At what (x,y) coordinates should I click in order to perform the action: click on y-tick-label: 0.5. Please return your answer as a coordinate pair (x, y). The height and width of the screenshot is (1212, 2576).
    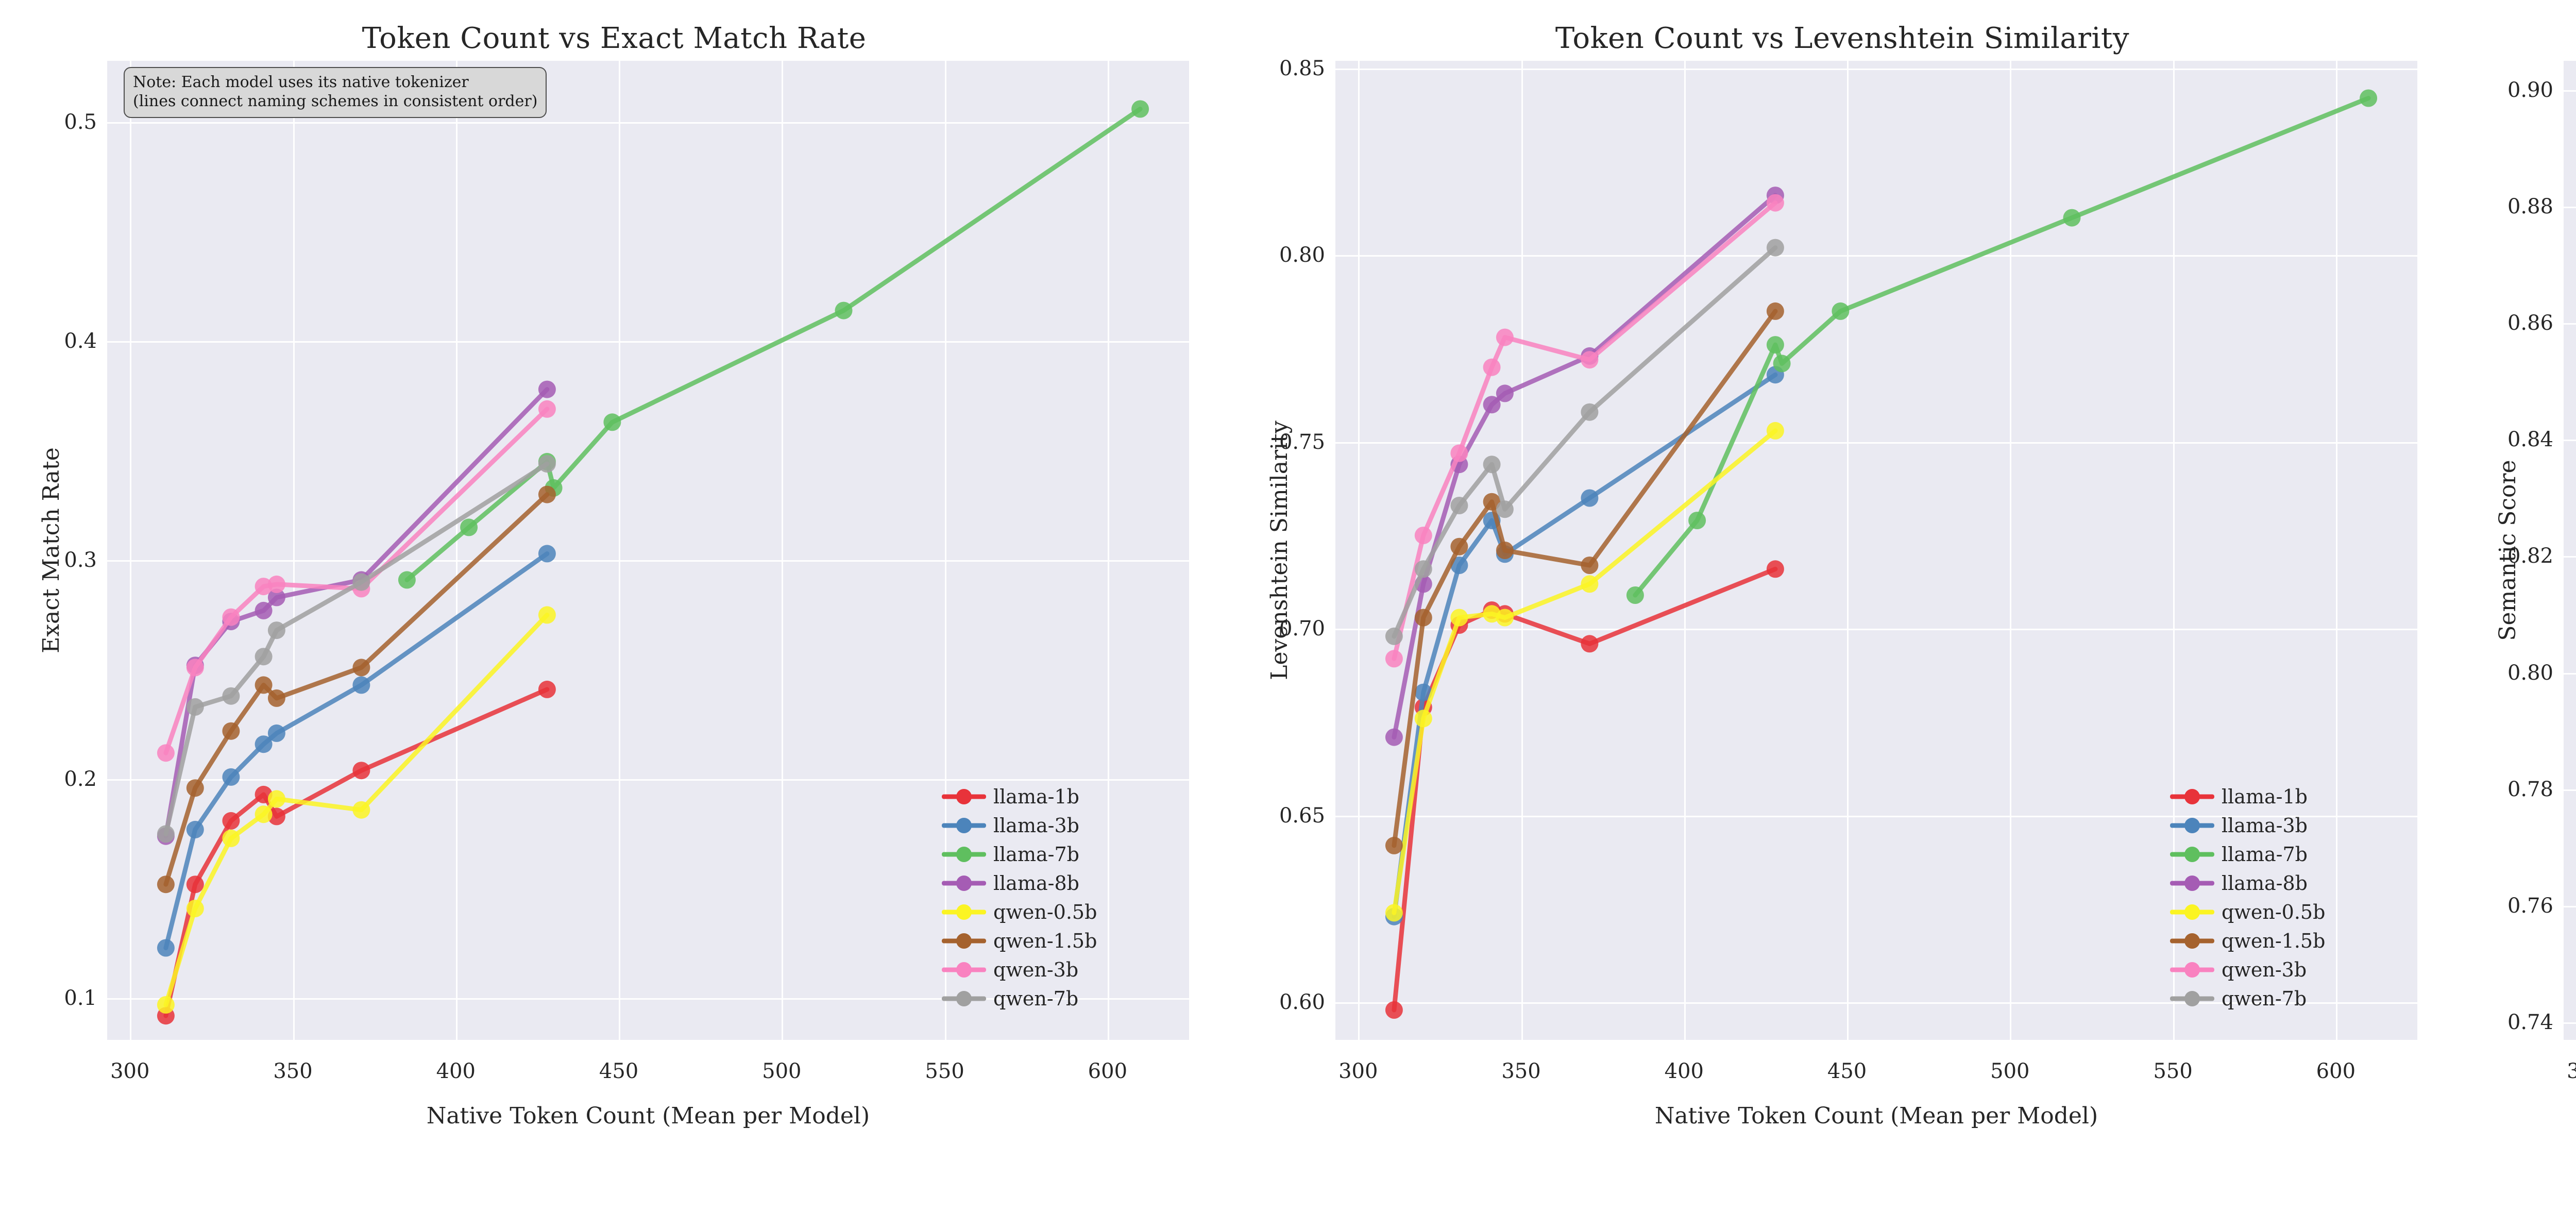
    Looking at the image, I should click on (80, 122).